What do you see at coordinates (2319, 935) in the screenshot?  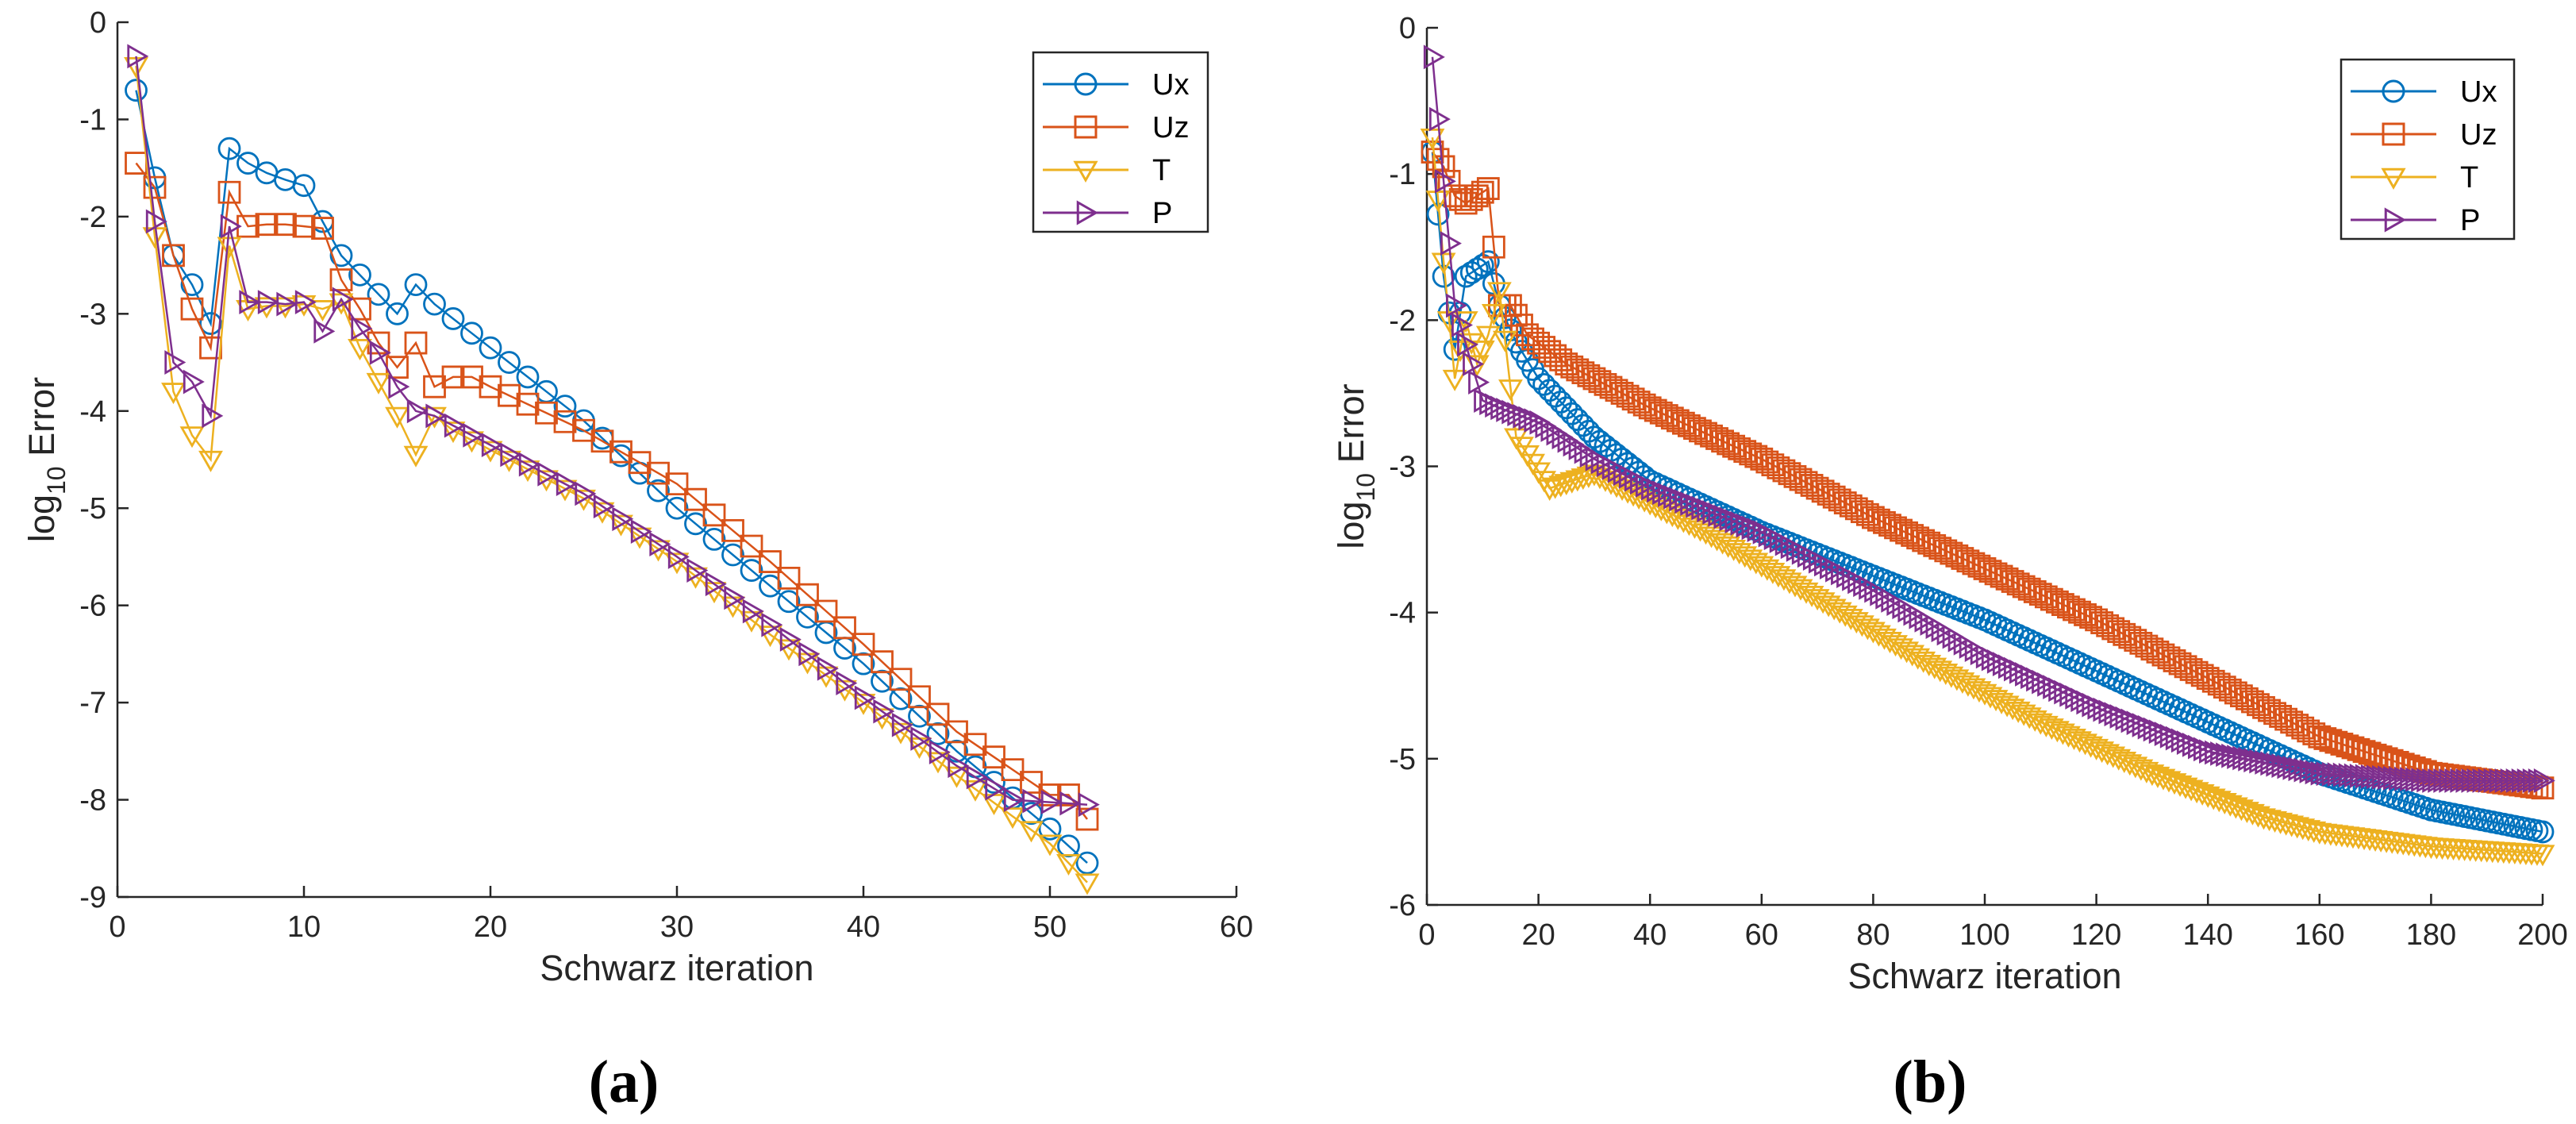 I see `x-tick-label: 160` at bounding box center [2319, 935].